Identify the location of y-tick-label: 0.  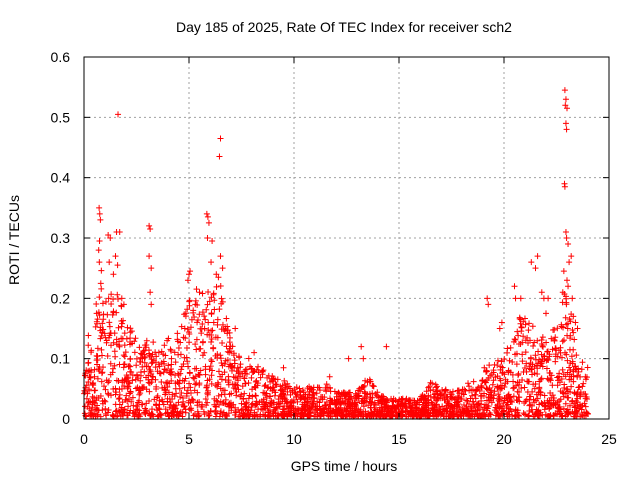
(66, 419).